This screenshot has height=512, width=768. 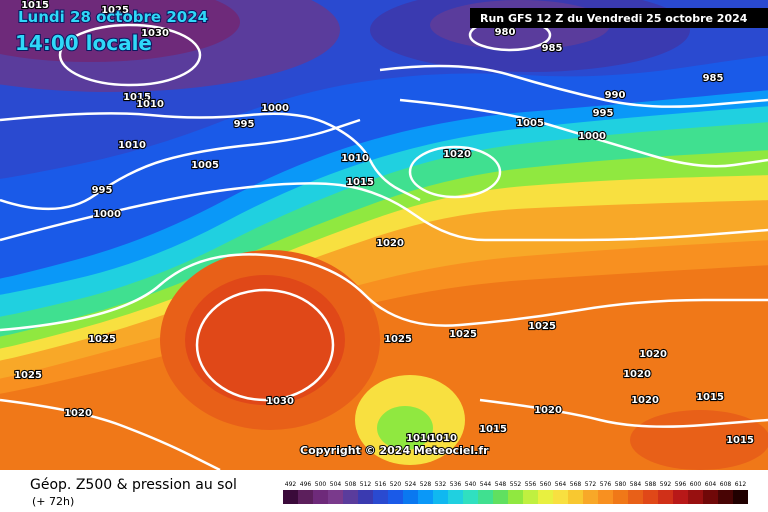 I want to click on legend-label: 608, so click(x=726, y=484).